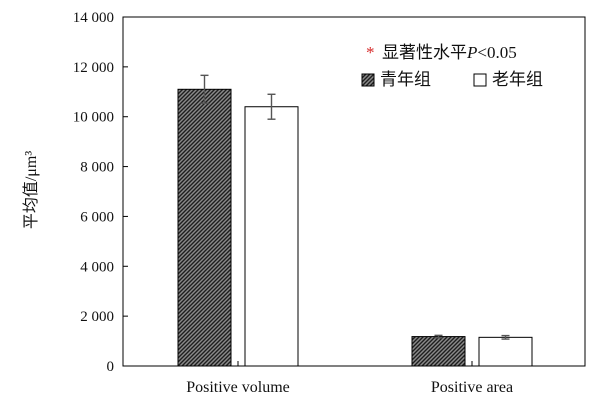 This screenshot has width=603, height=410. What do you see at coordinates (93, 118) in the screenshot?
I see `y-tick-label: 10 000` at bounding box center [93, 118].